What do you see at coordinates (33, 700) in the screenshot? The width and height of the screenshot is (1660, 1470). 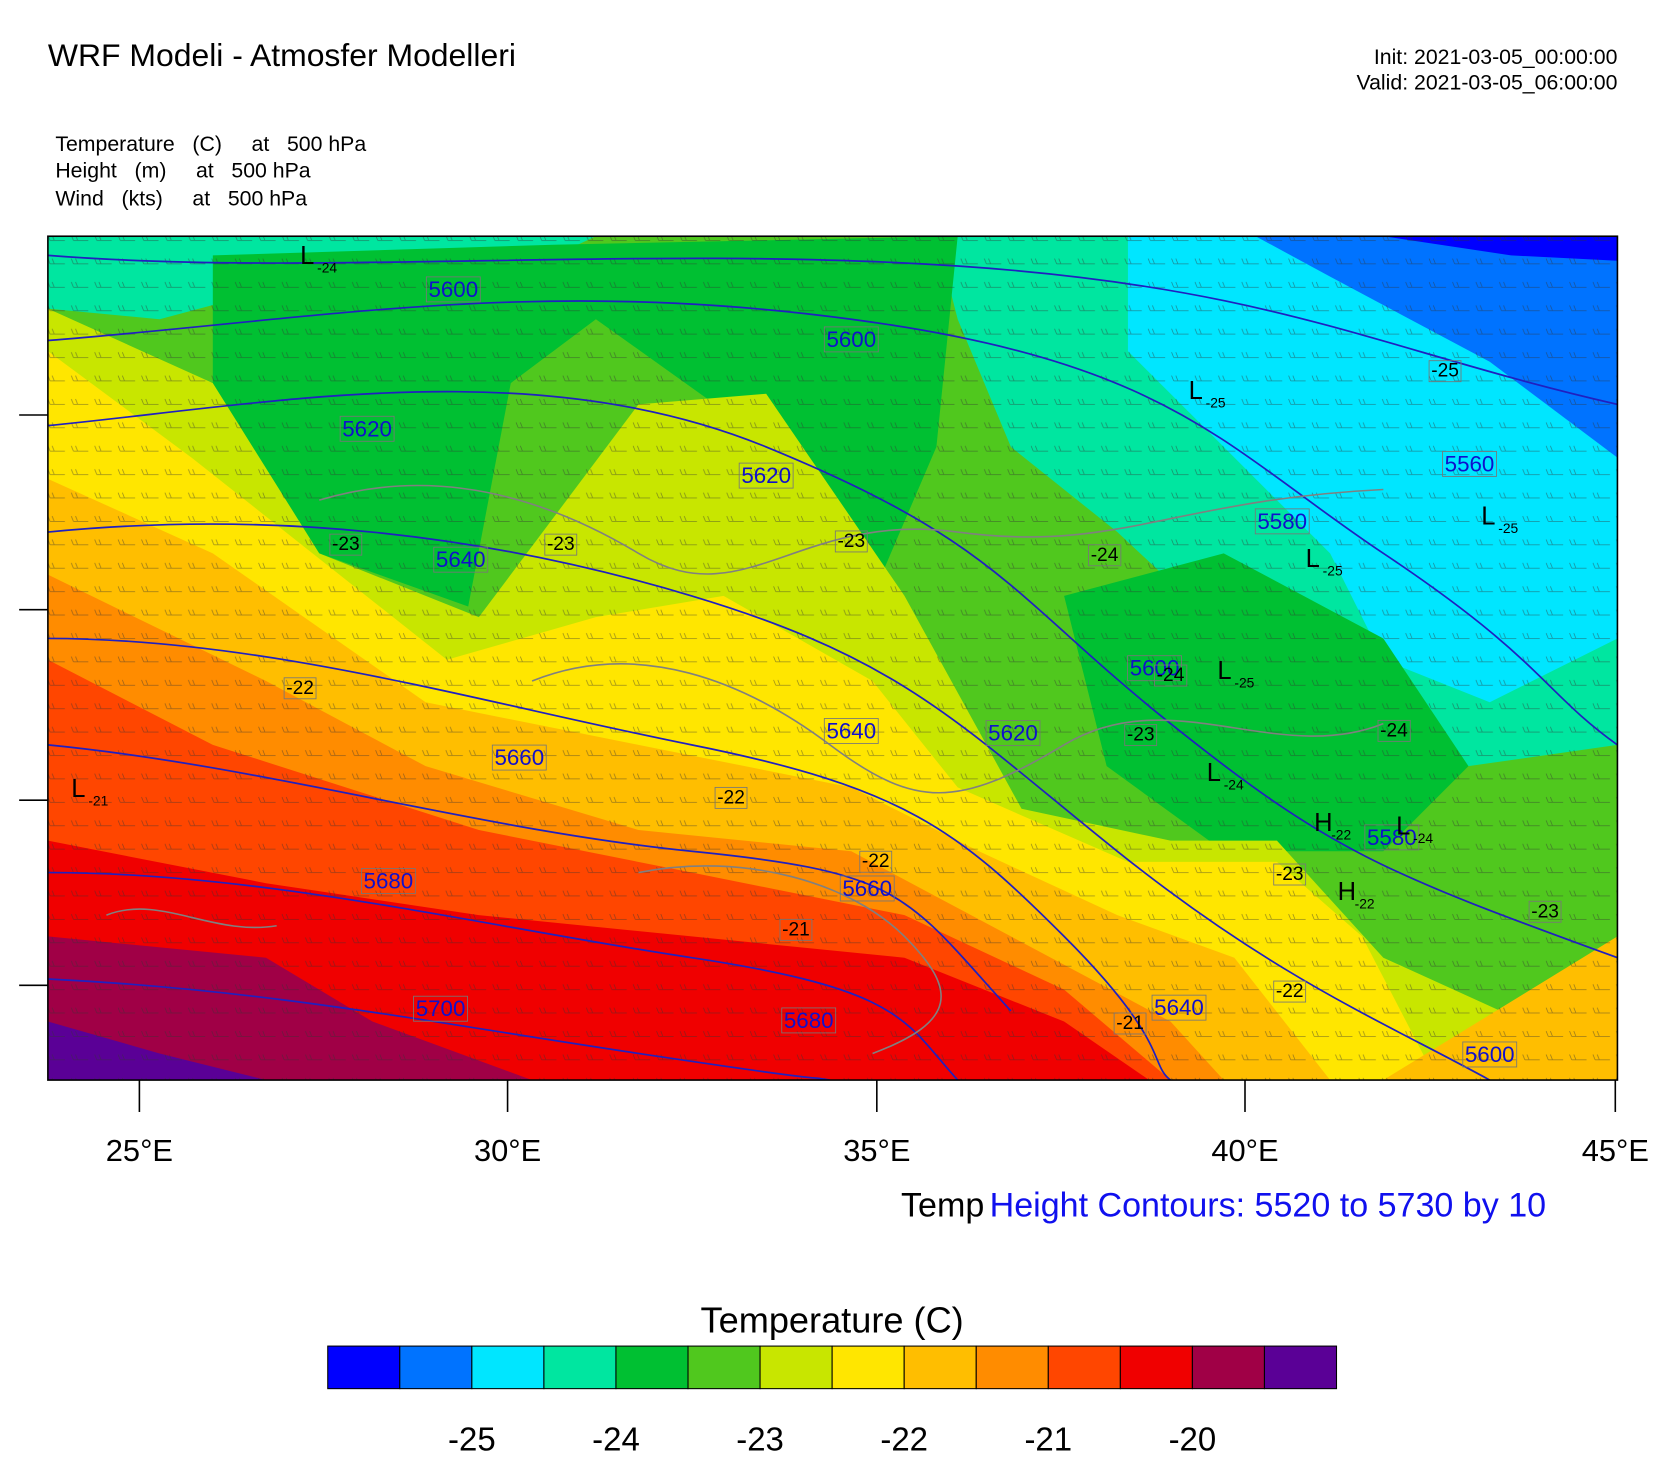 I see `axis-ticks` at bounding box center [33, 700].